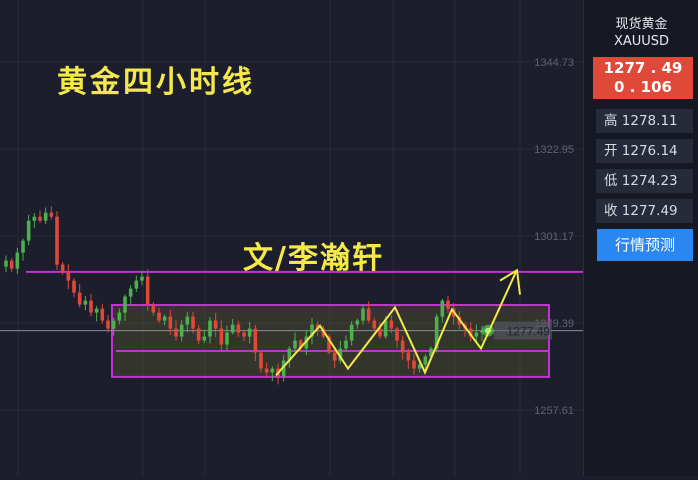 The image size is (698, 480). What do you see at coordinates (643, 68) in the screenshot?
I see `current-price: 1277 . 49` at bounding box center [643, 68].